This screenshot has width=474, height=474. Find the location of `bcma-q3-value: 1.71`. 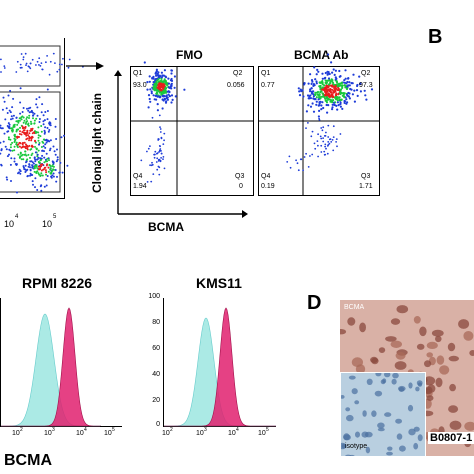

bcma-q3-value: 1.71 is located at coordinates (366, 186).